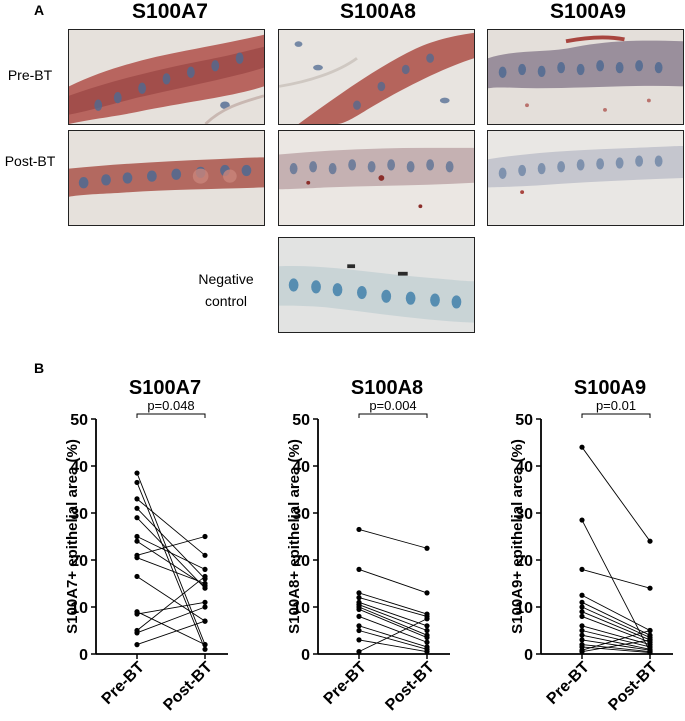 The width and height of the screenshot is (685, 721). Describe the element at coordinates (610, 388) in the screenshot. I see `chart-2-title: S100A9` at that location.